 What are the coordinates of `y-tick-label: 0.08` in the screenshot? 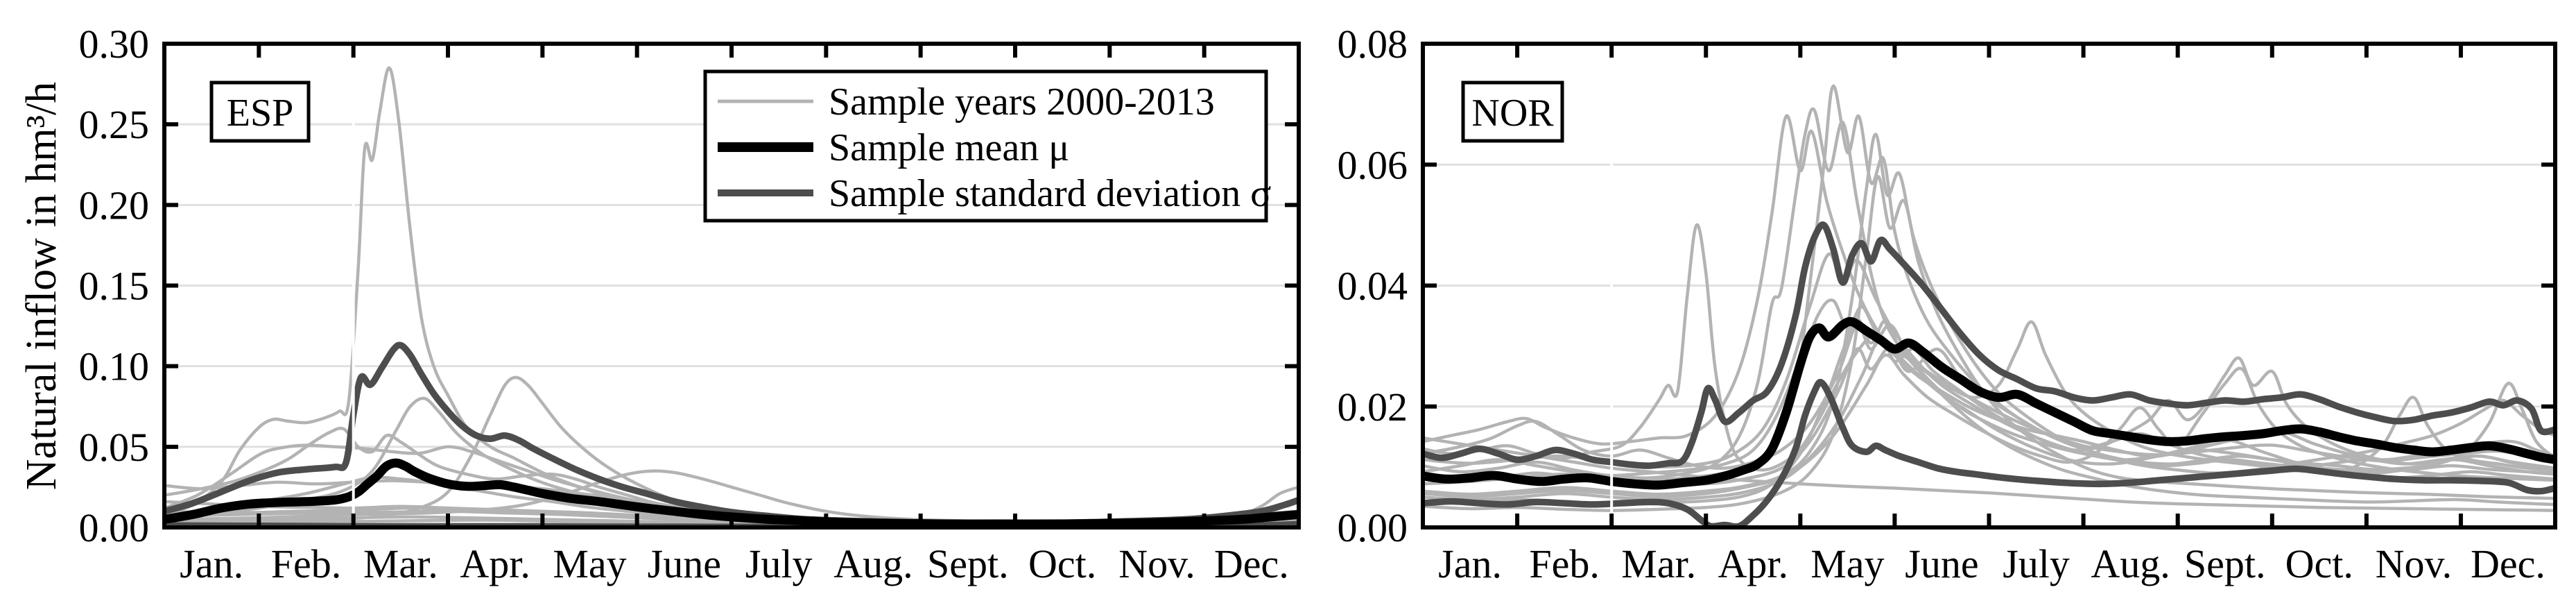 It's located at (1373, 45).